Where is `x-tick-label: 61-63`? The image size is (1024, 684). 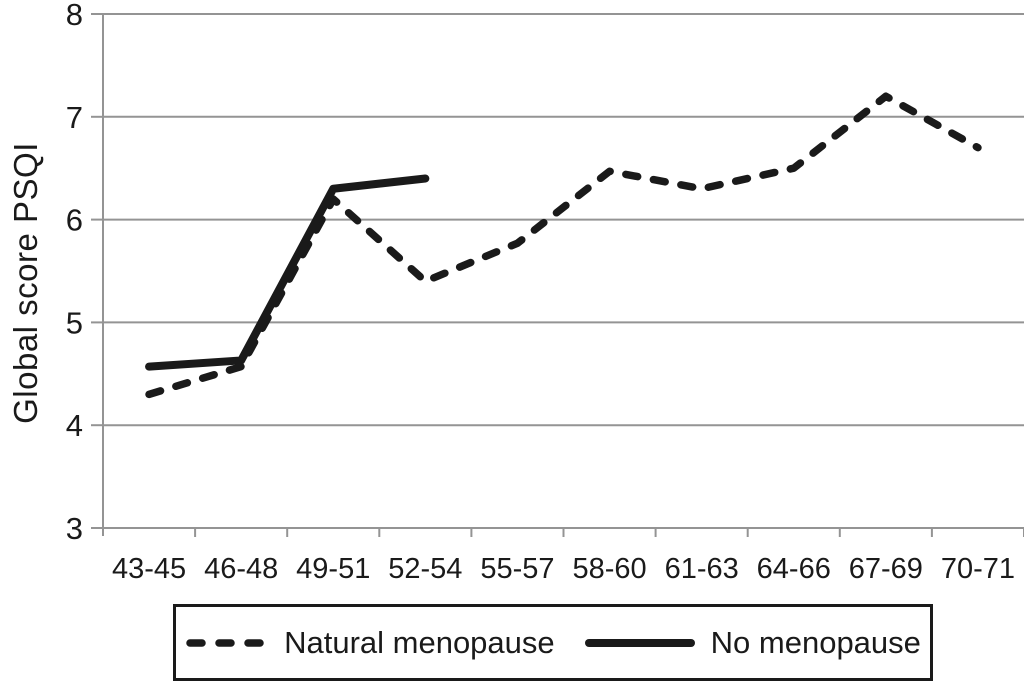 x-tick-label: 61-63 is located at coordinates (702, 569).